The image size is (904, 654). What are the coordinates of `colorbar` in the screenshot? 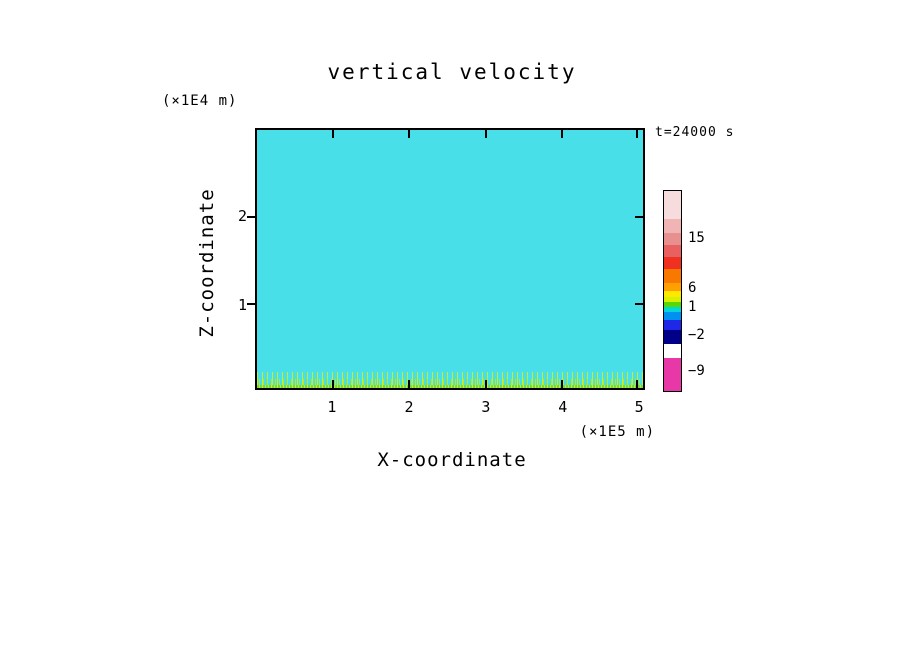 It's located at (672, 291).